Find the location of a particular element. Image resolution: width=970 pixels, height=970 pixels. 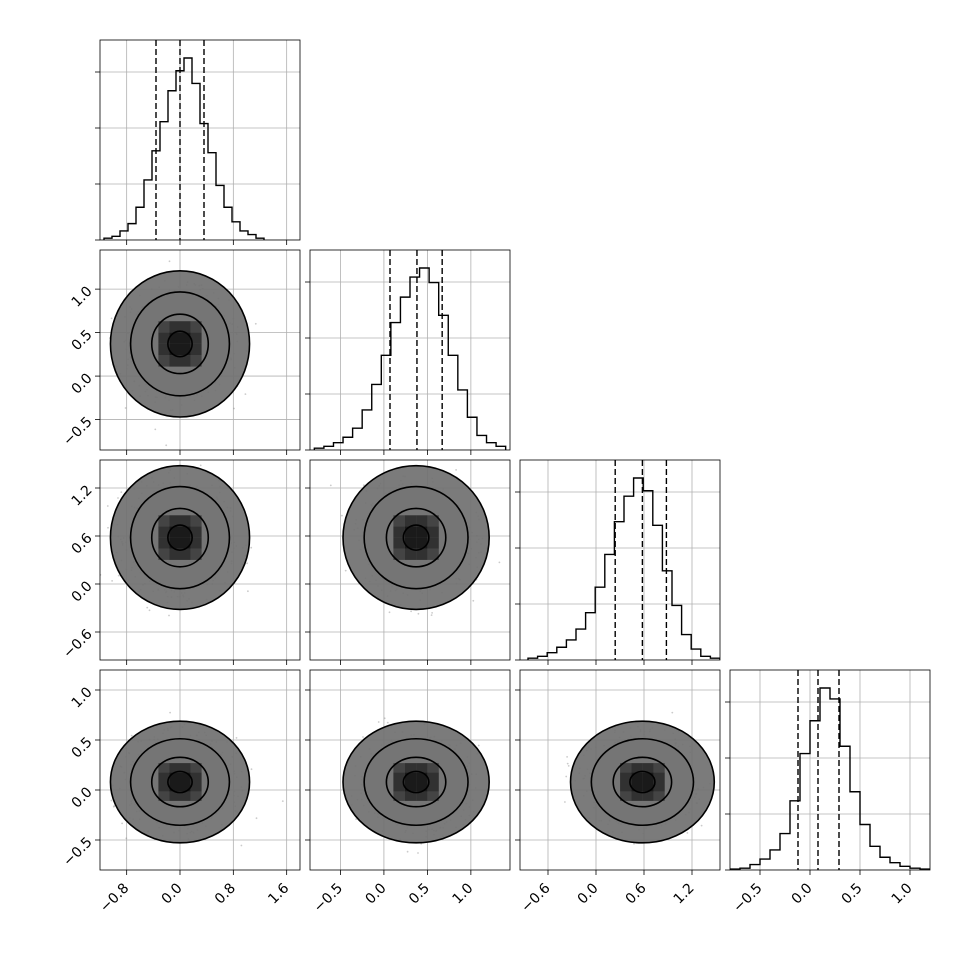

y-tick-label: 0.5 is located at coordinates (82, 340).